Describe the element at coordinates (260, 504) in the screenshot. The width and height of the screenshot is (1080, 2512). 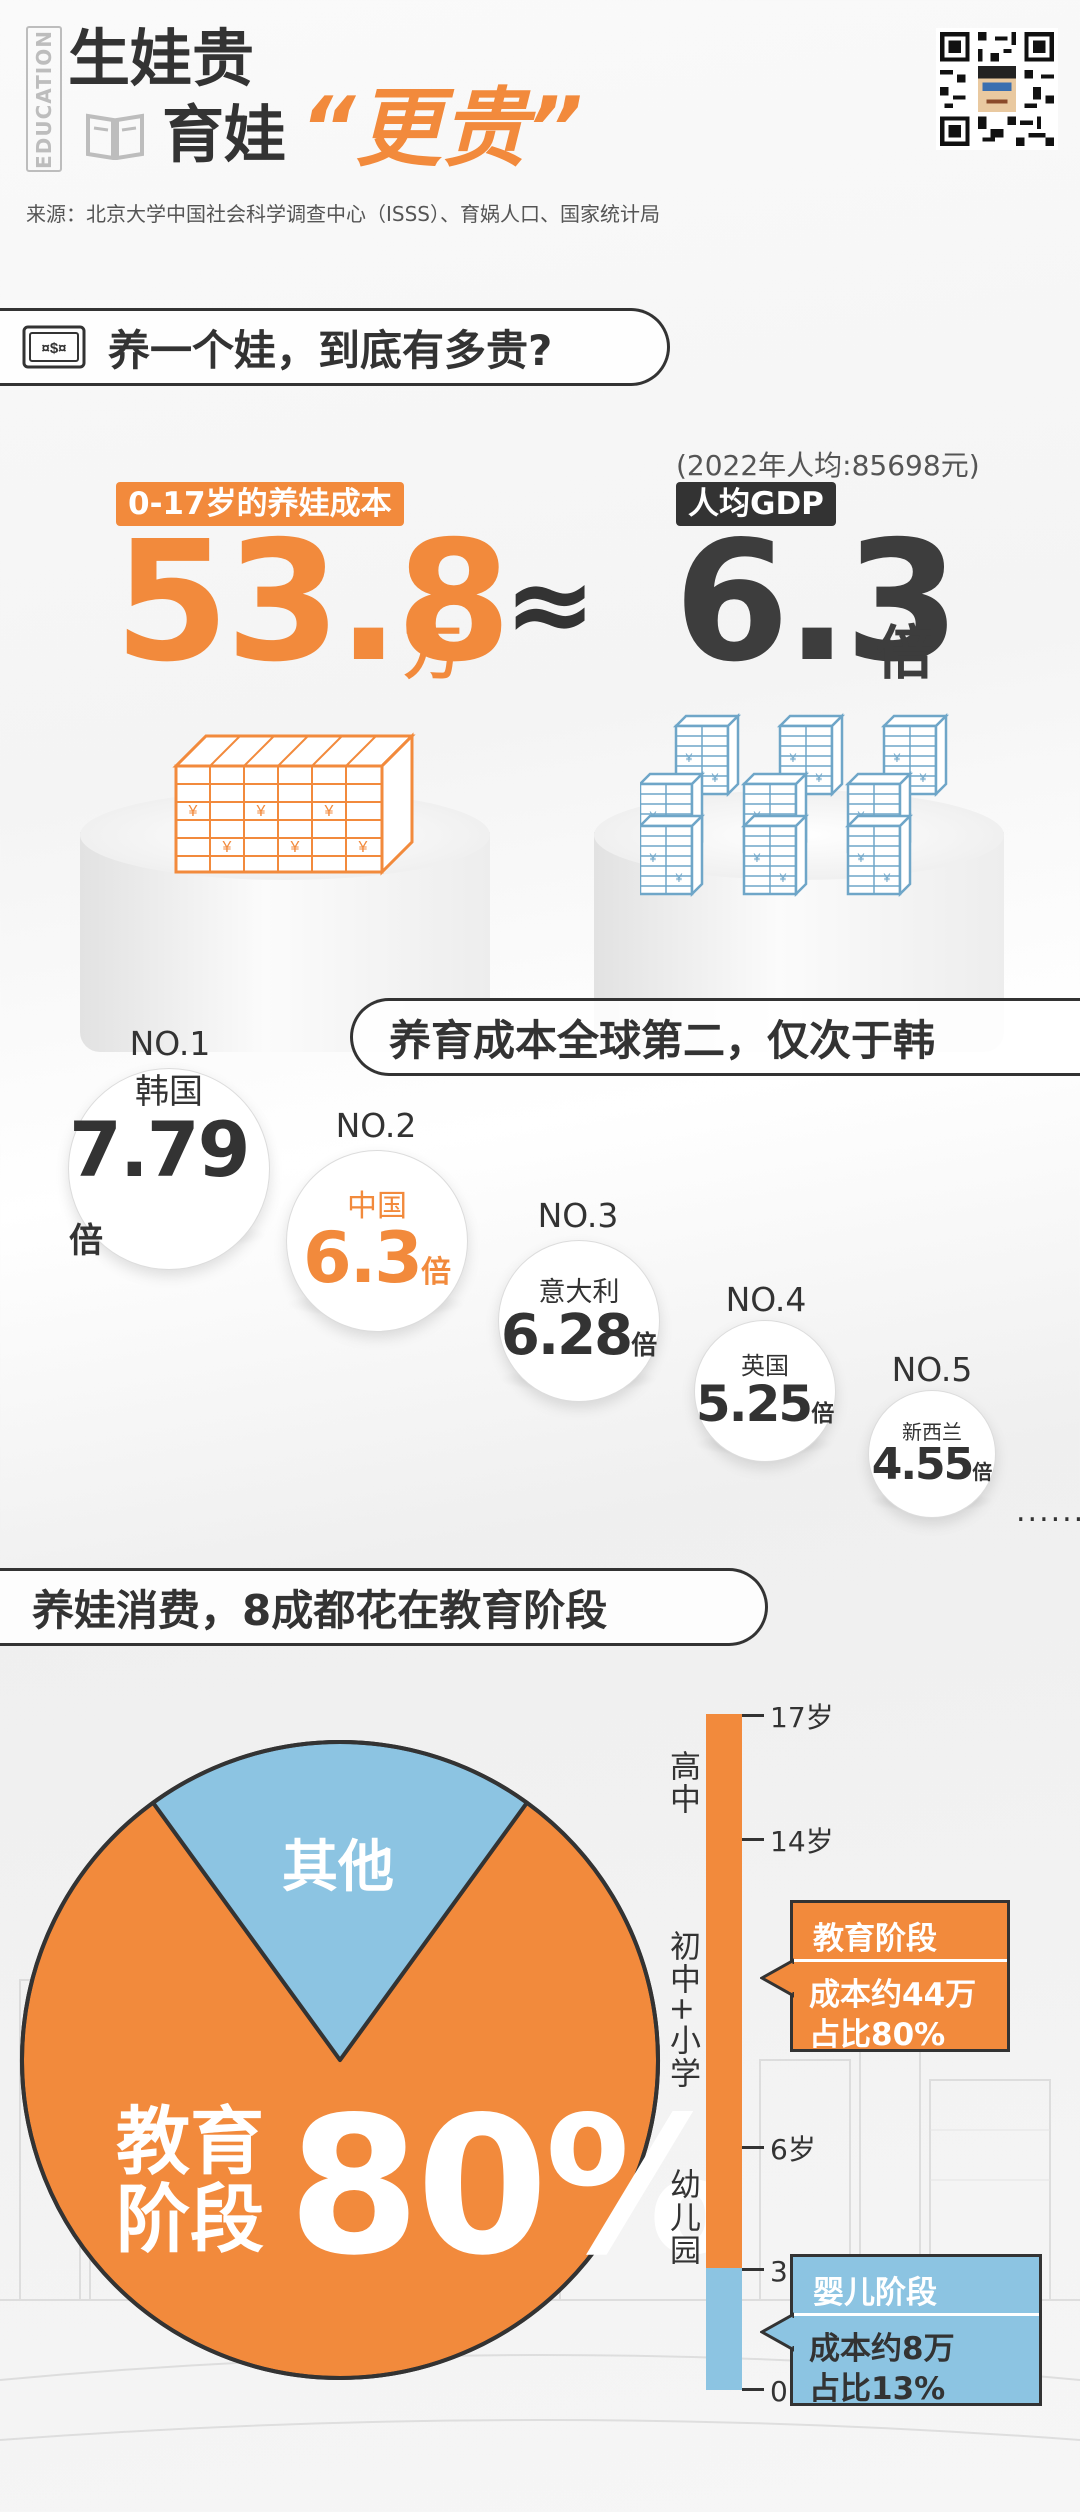
I see `child-cost-tag: 0-17岁的养娃成本` at that location.